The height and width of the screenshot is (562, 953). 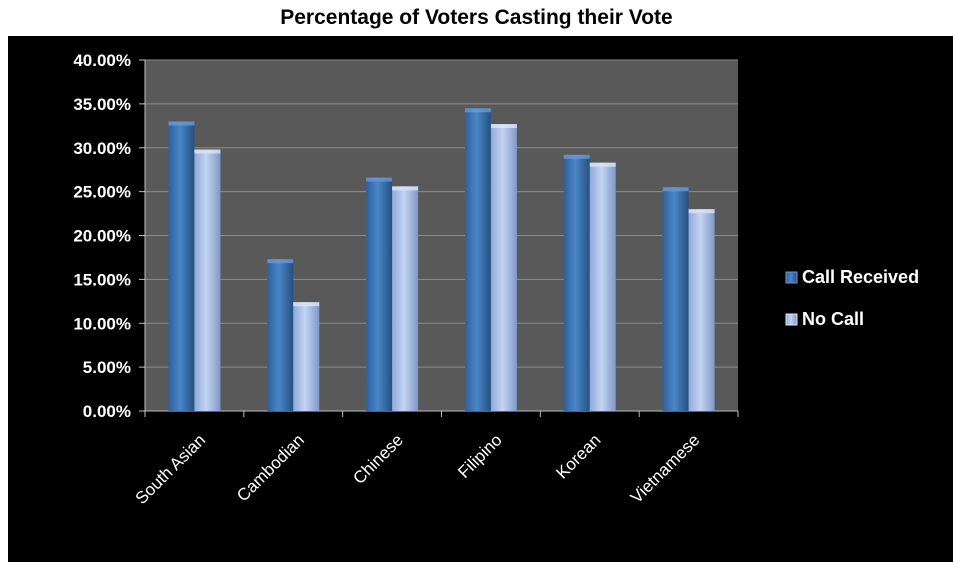 What do you see at coordinates (665, 468) in the screenshot?
I see `x-tick-label: Vietnamese` at bounding box center [665, 468].